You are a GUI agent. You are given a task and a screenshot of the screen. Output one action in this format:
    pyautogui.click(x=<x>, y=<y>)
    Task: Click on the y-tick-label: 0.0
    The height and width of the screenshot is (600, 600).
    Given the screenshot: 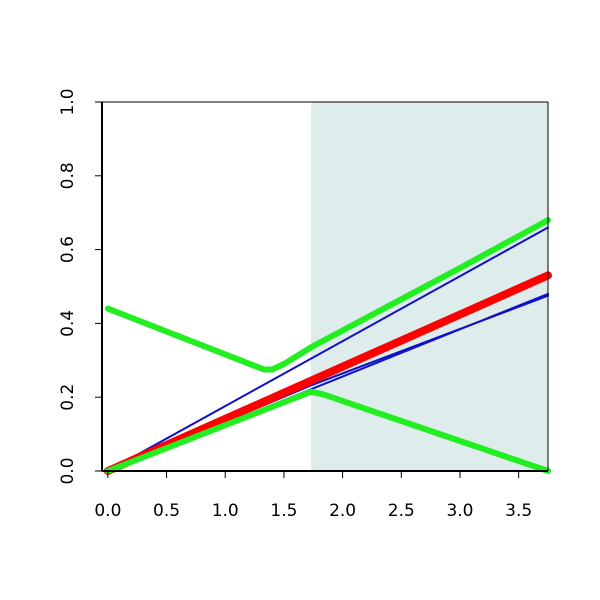 What is the action you would take?
    pyautogui.click(x=68, y=470)
    